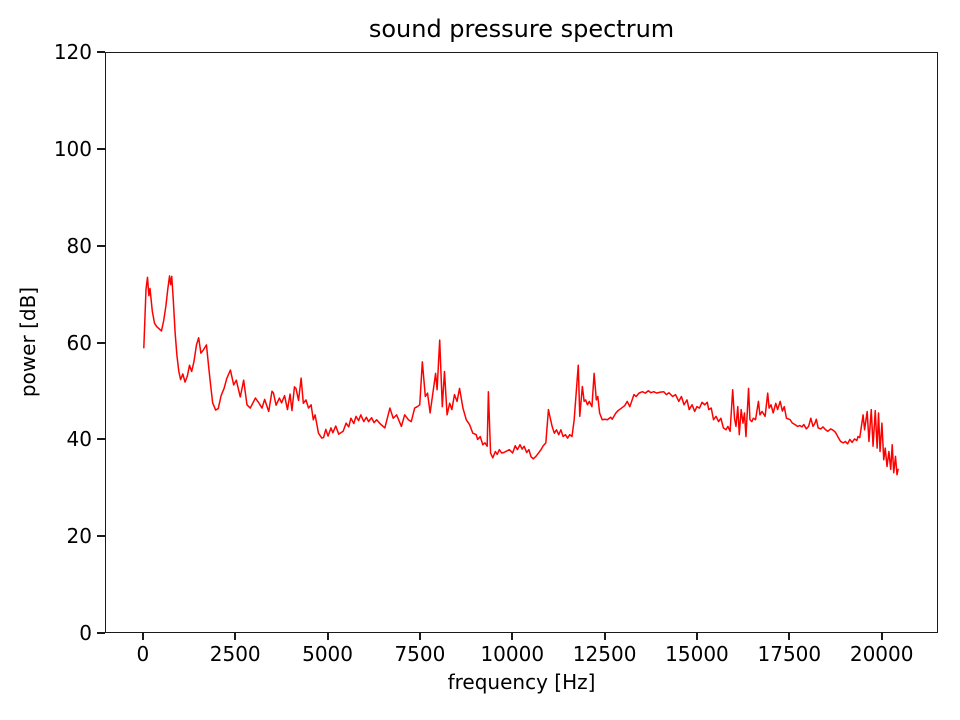 The image size is (960, 720). What do you see at coordinates (604, 654) in the screenshot?
I see `x-tick-label: 12500` at bounding box center [604, 654].